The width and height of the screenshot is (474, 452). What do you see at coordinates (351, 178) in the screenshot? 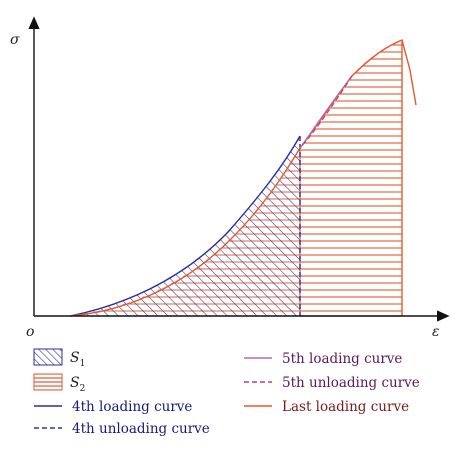
I see `s2-region` at bounding box center [351, 178].